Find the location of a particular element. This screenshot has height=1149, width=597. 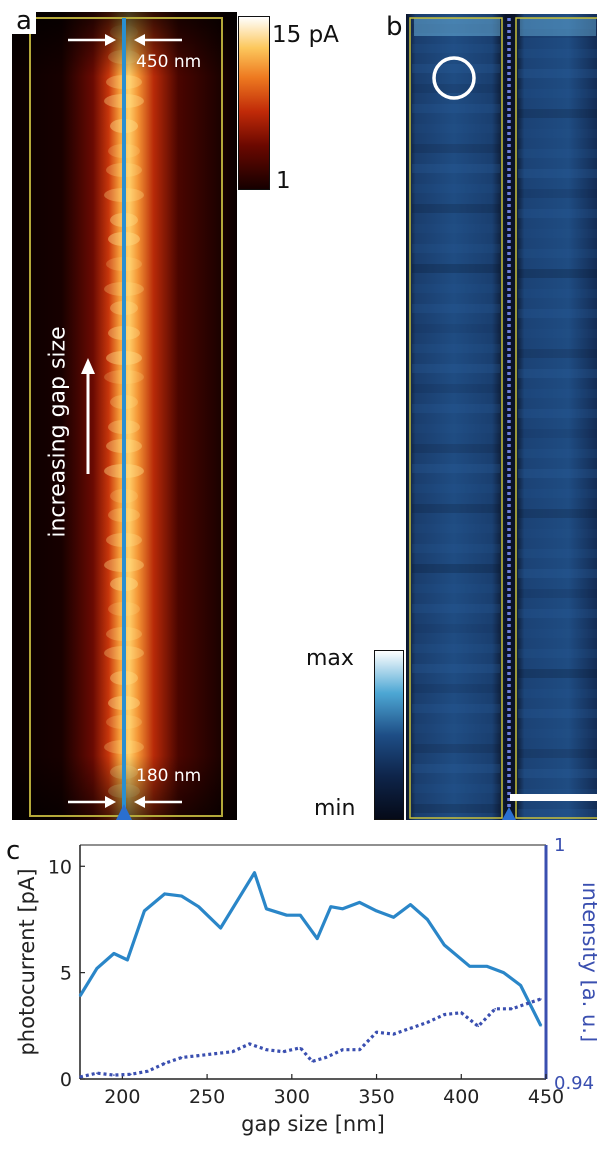

y-tick-label-left: 0 is located at coordinates (66, 1080).